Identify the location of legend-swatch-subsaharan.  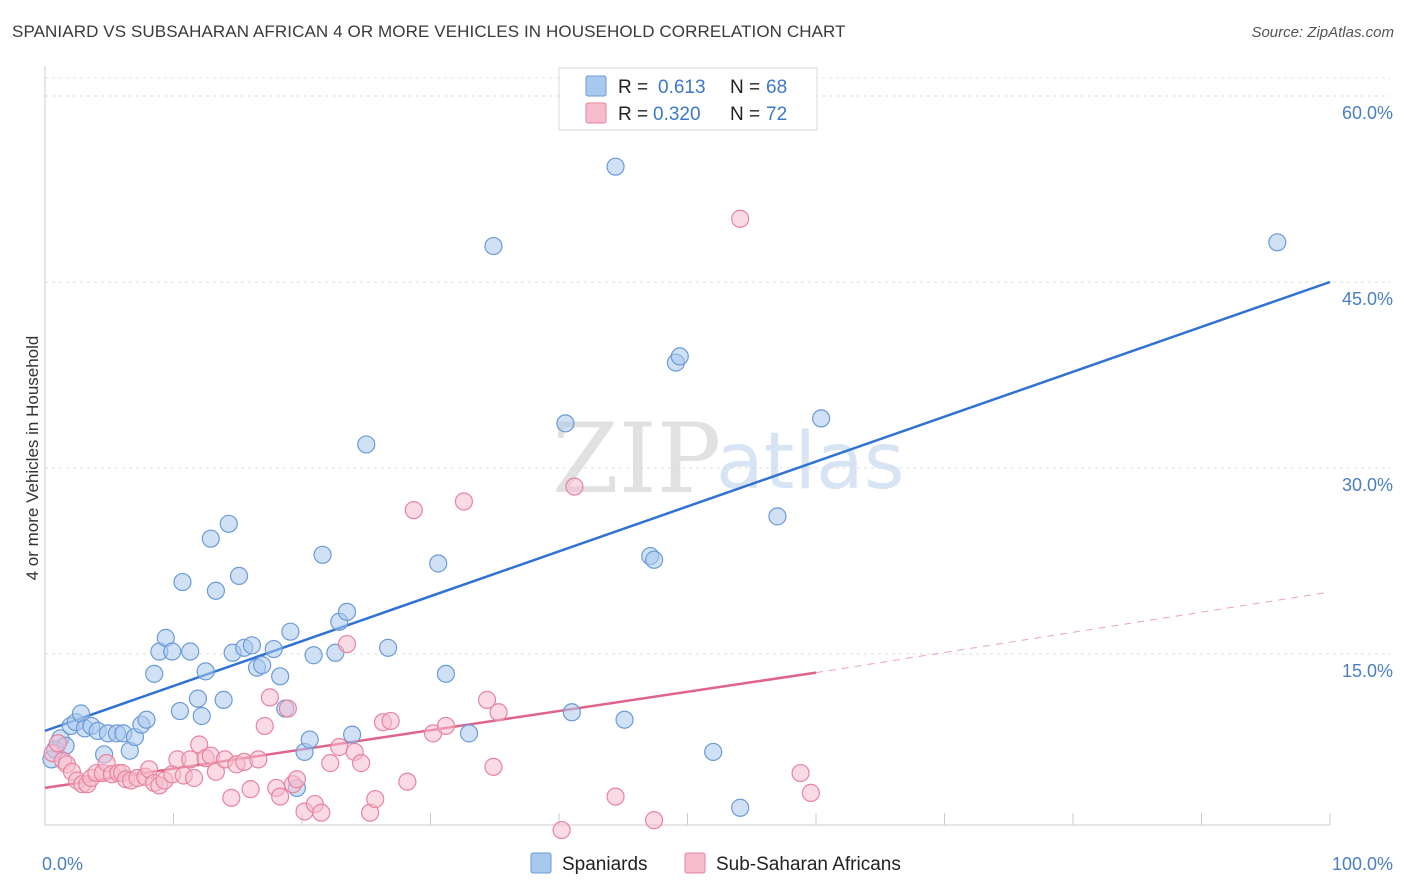
(596, 113).